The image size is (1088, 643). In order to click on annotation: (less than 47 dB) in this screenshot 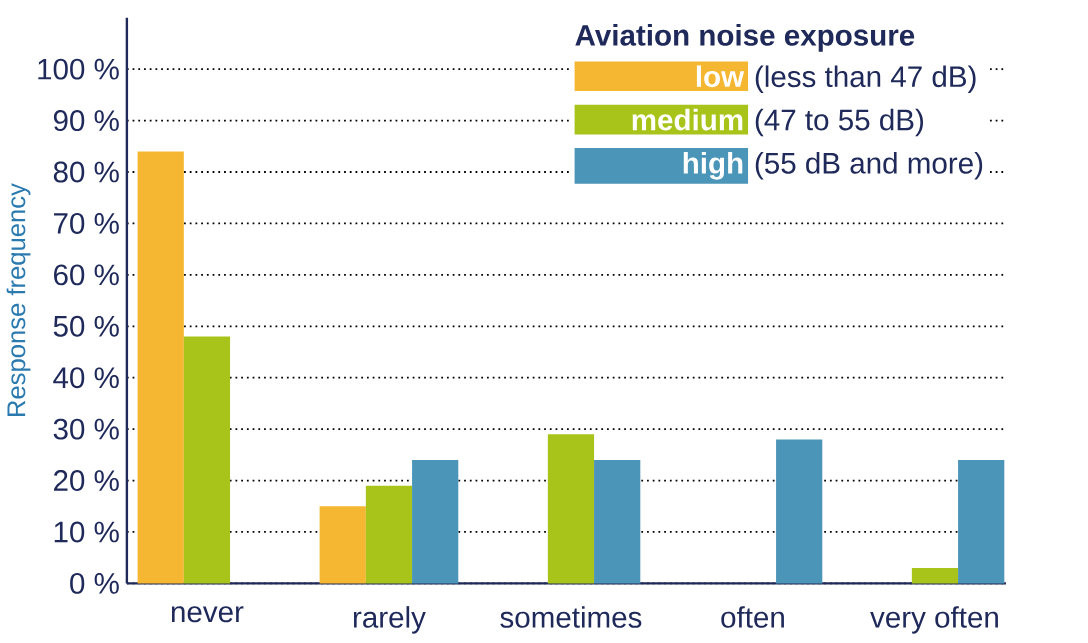, I will do `click(865, 79)`.